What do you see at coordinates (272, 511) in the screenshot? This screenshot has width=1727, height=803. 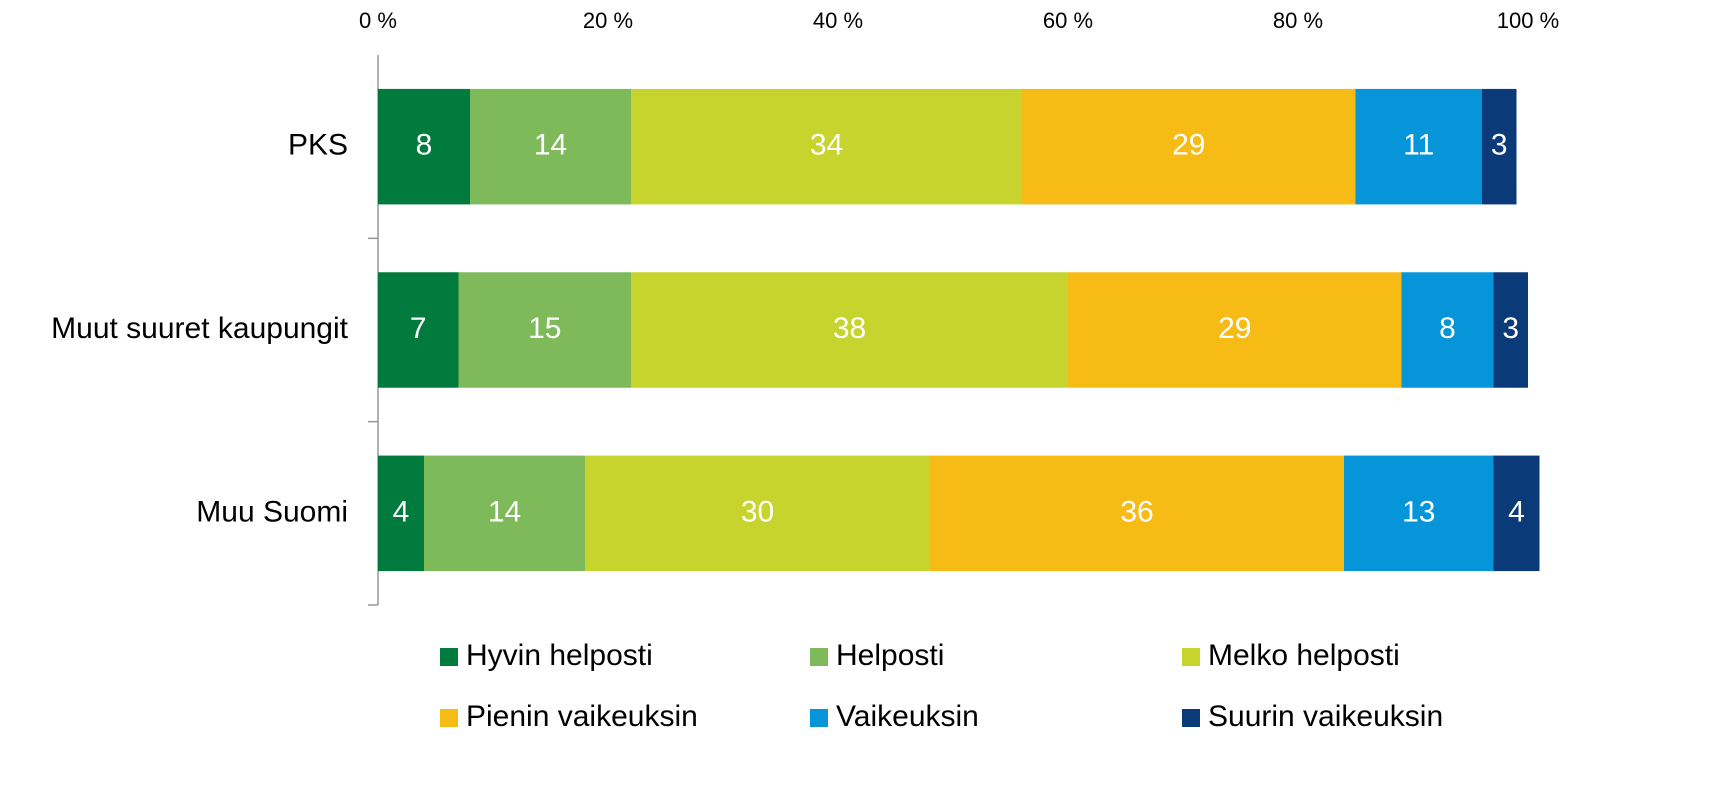 I see `y-tick-label: Muu Suomi` at bounding box center [272, 511].